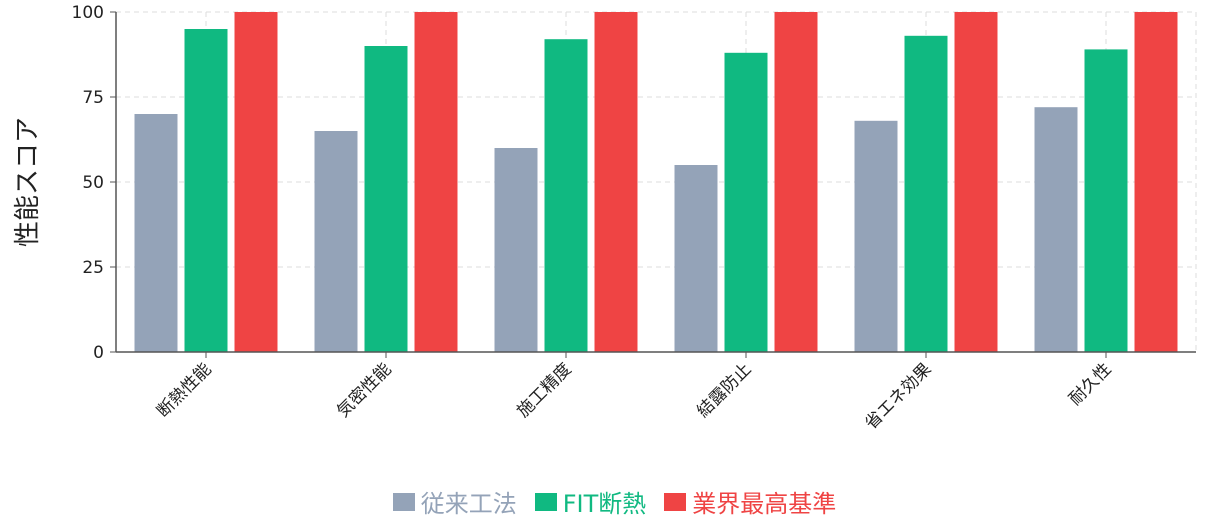 This screenshot has width=1229, height=528. I want to click on legend-label: FIT断熱, so click(604, 504).